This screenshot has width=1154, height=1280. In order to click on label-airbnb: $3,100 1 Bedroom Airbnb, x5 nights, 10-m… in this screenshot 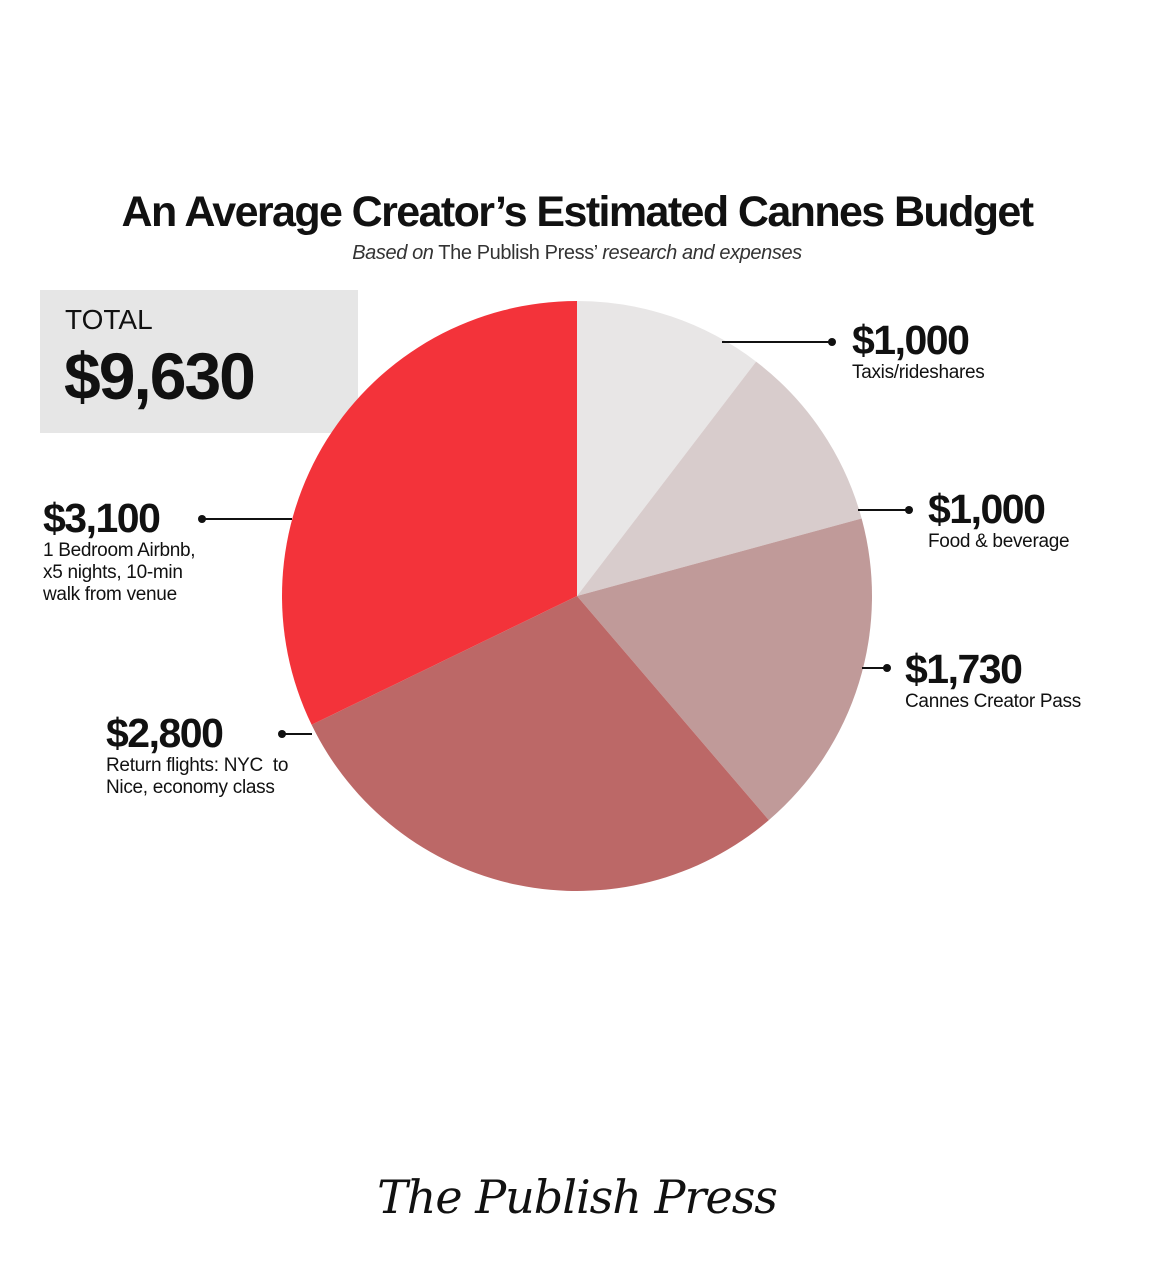, I will do `click(119, 550)`.